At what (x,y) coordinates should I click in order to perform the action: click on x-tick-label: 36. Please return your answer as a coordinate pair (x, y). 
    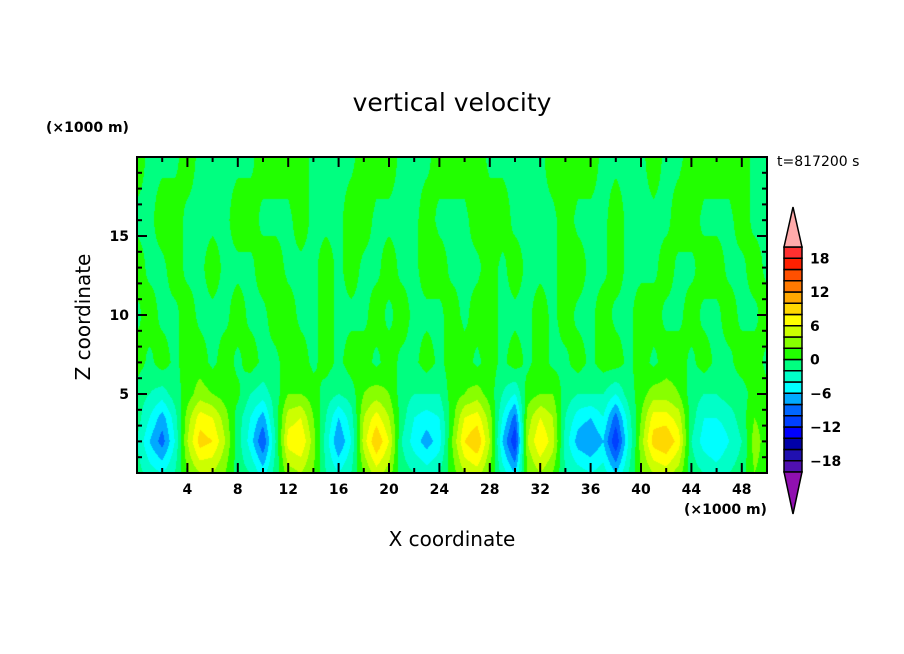
    Looking at the image, I should click on (590, 490).